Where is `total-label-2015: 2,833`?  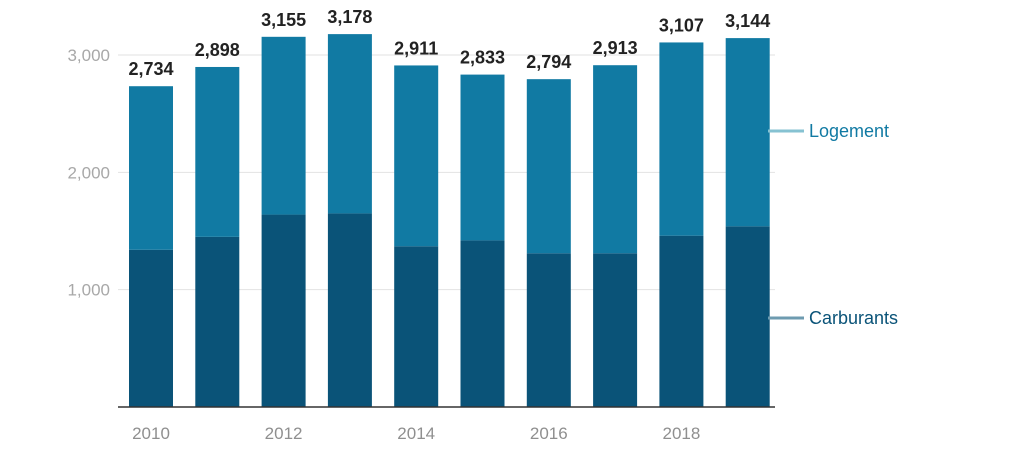 total-label-2015: 2,833 is located at coordinates (482, 58).